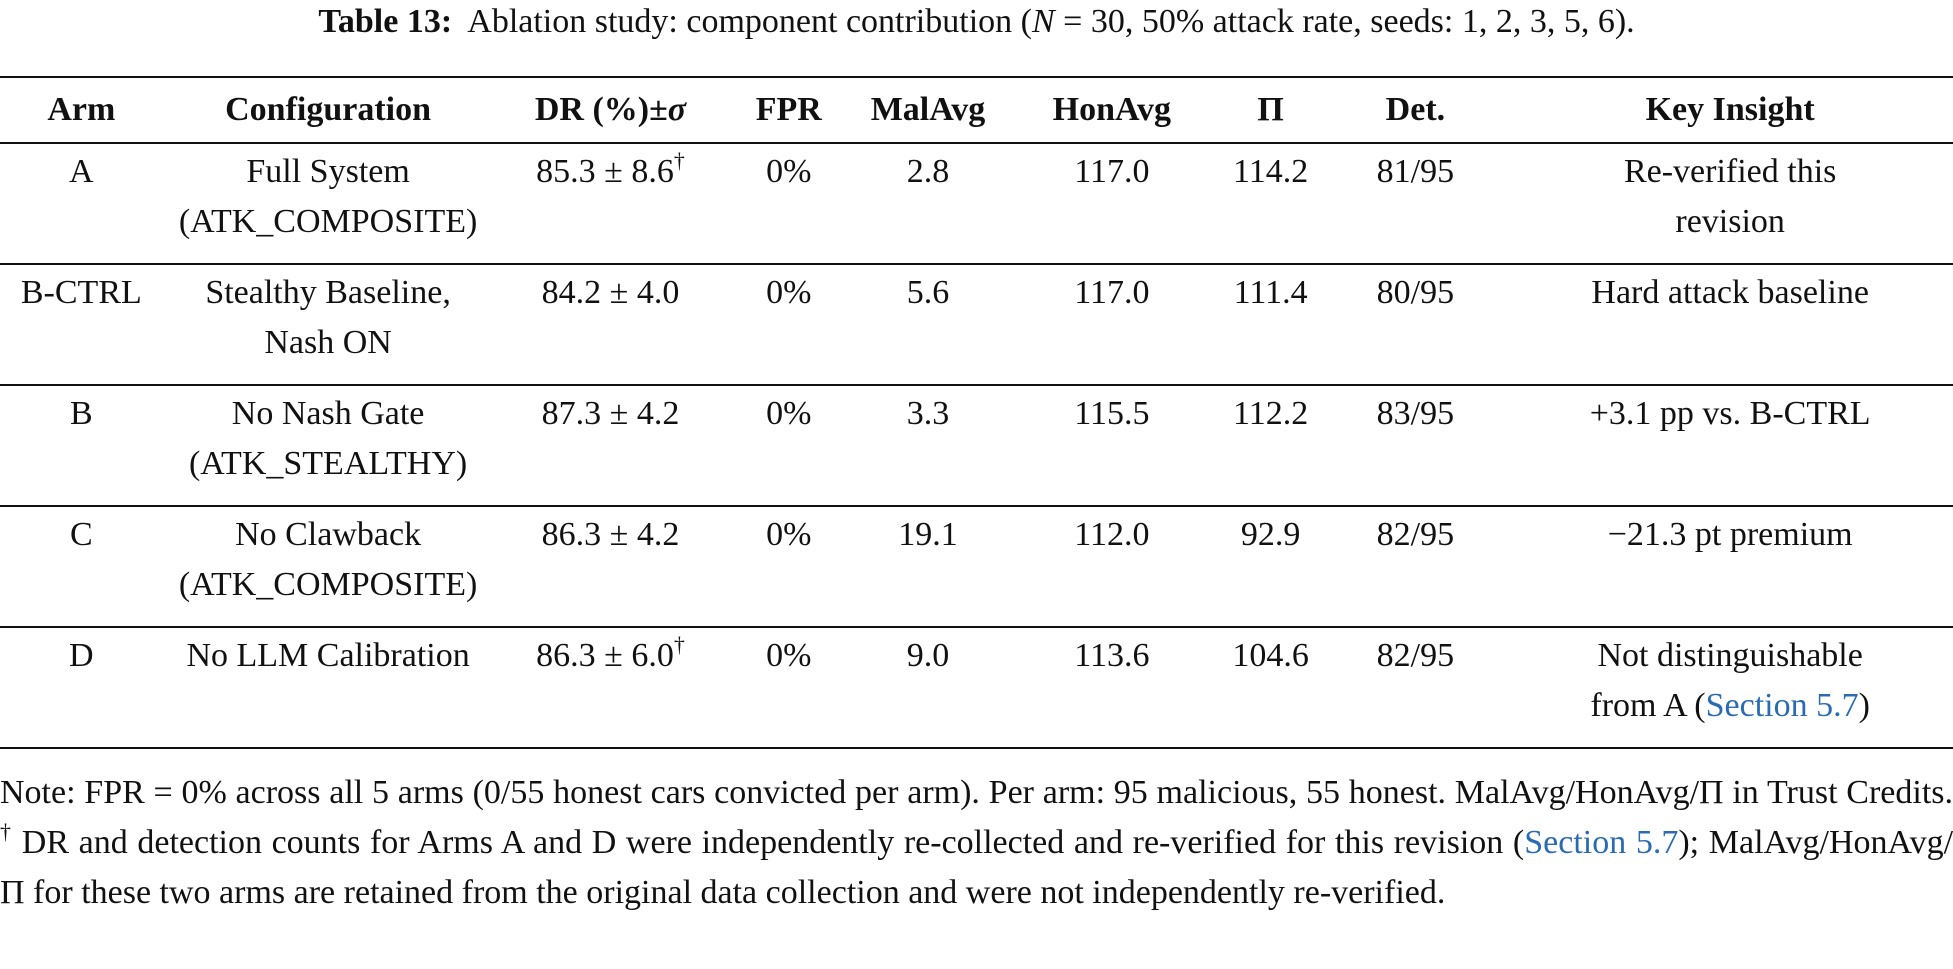 This screenshot has width=1953, height=969. Describe the element at coordinates (928, 534) in the screenshot. I see `malavg-value: 19.1` at that location.